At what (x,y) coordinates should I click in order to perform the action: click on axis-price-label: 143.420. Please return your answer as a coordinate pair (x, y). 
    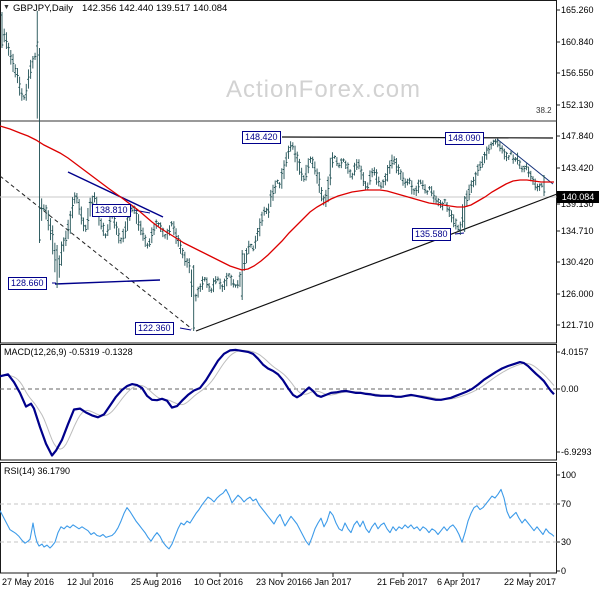
    Looking at the image, I should click on (577, 168).